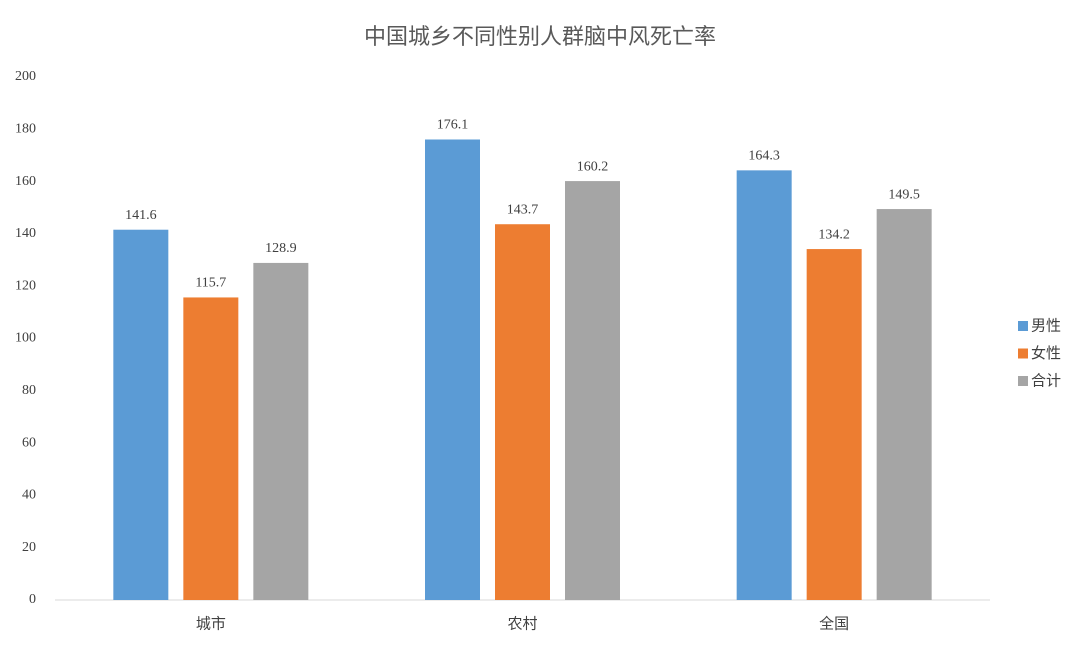 This screenshot has height=647, width=1080. What do you see at coordinates (522, 624) in the screenshot?
I see `x-tick-label: 农村` at bounding box center [522, 624].